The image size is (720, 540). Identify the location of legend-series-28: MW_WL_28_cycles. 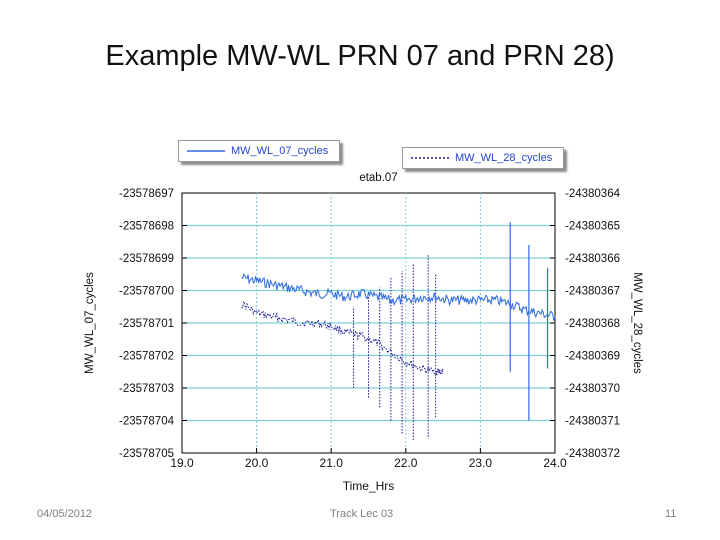
(483, 158).